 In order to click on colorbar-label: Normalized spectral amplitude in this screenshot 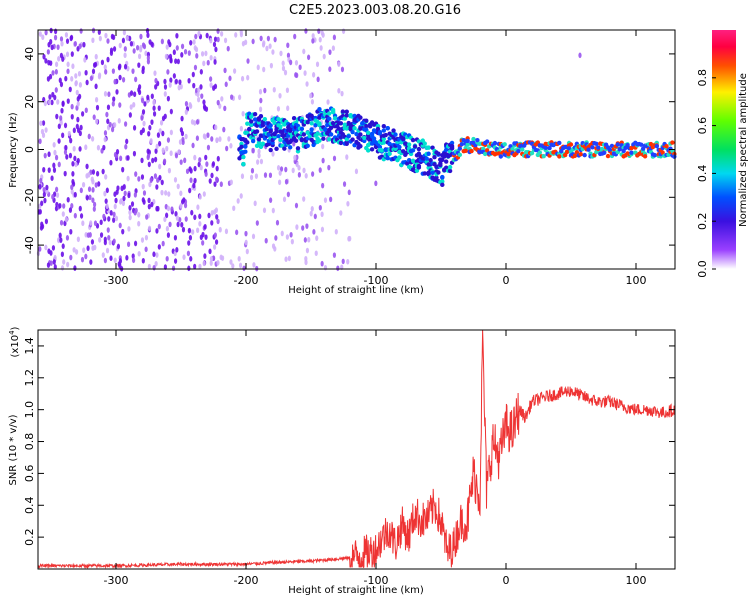, I will do `click(743, 150)`.